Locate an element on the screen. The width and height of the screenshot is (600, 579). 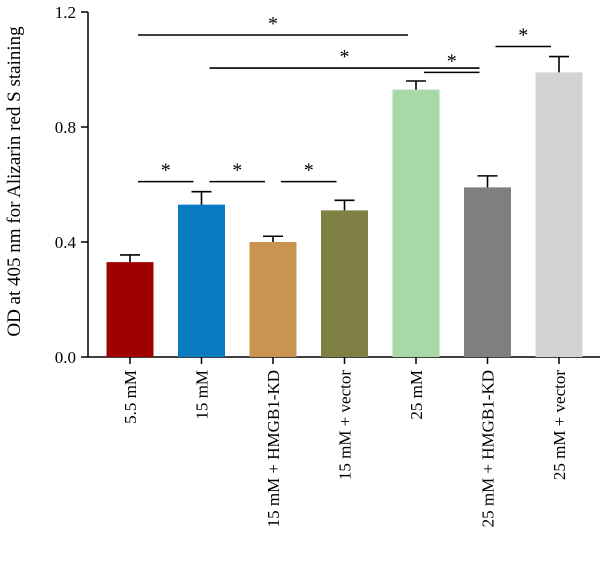
y-tick-label: 0.8 is located at coordinates (65, 127).